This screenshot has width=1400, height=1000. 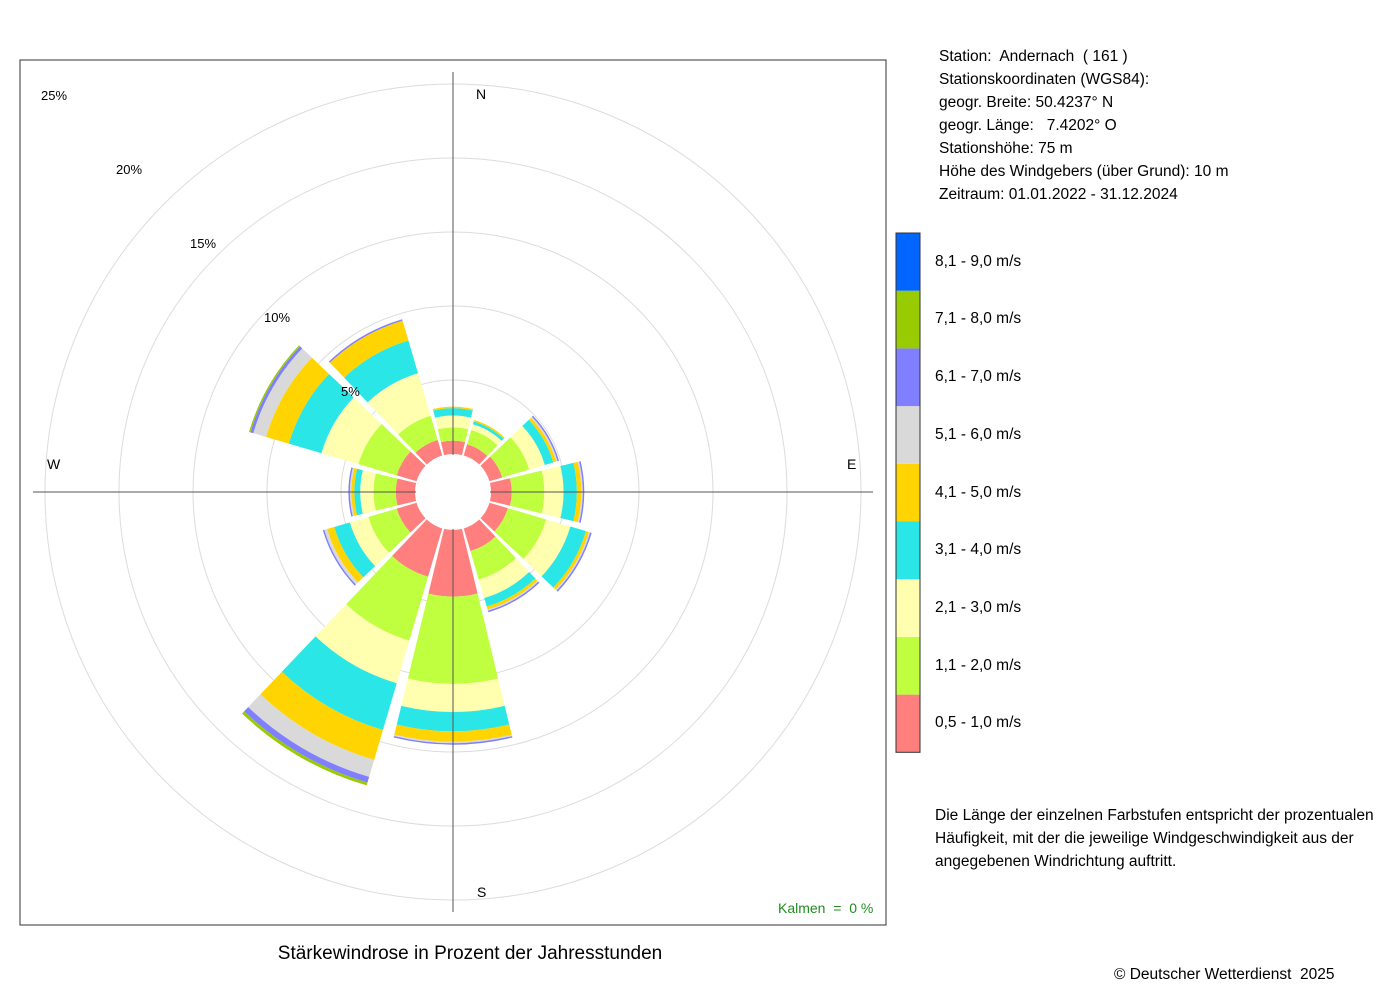 I want to click on station-latitude: geogr. Breite: 50.4237° N, so click(x=1026, y=102).